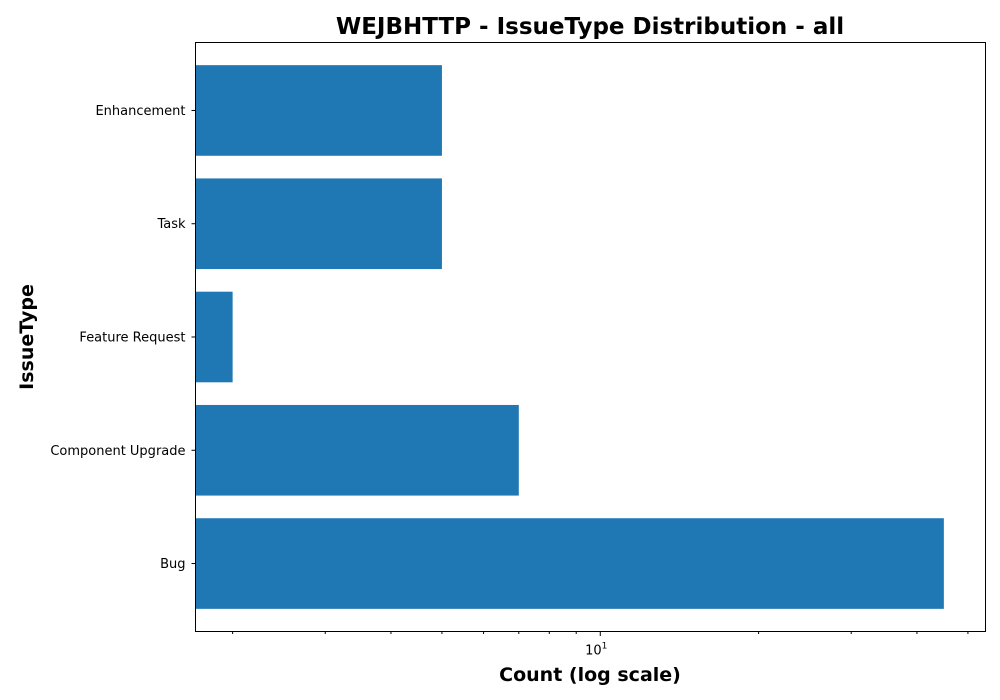  Describe the element at coordinates (132, 338) in the screenshot. I see `y-tick-label: Feature Request` at that location.